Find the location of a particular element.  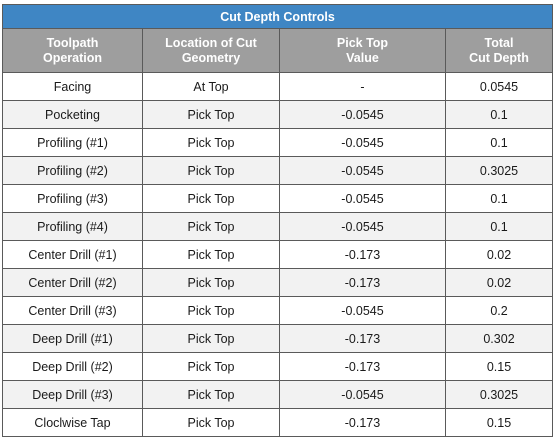

header-line: Toolpath is located at coordinates (72, 42).